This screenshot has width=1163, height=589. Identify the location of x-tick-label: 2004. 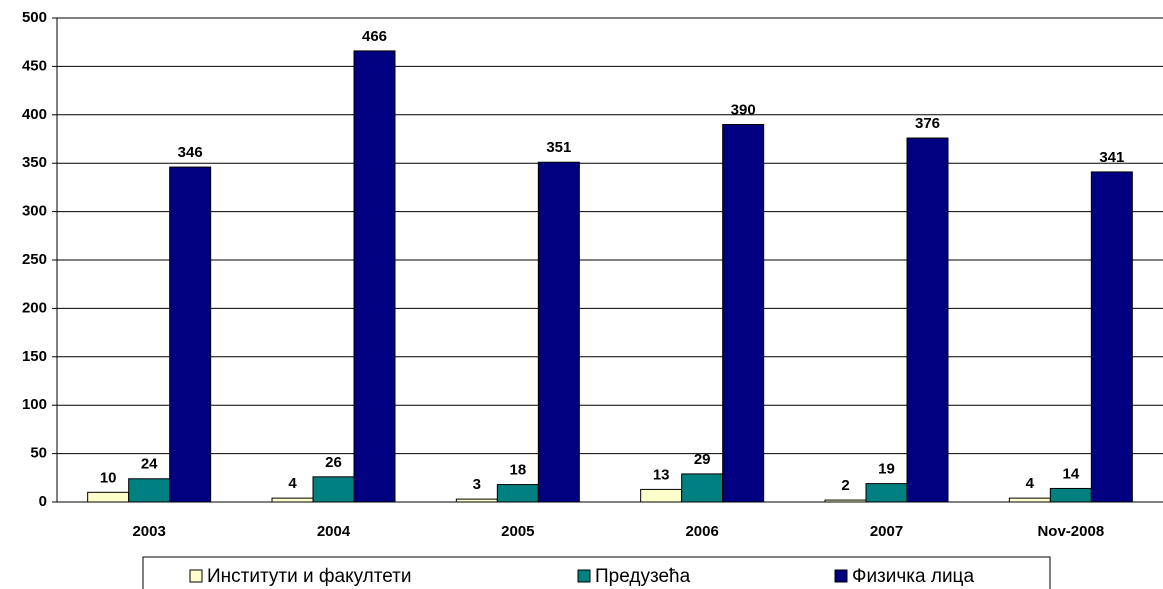
(334, 531).